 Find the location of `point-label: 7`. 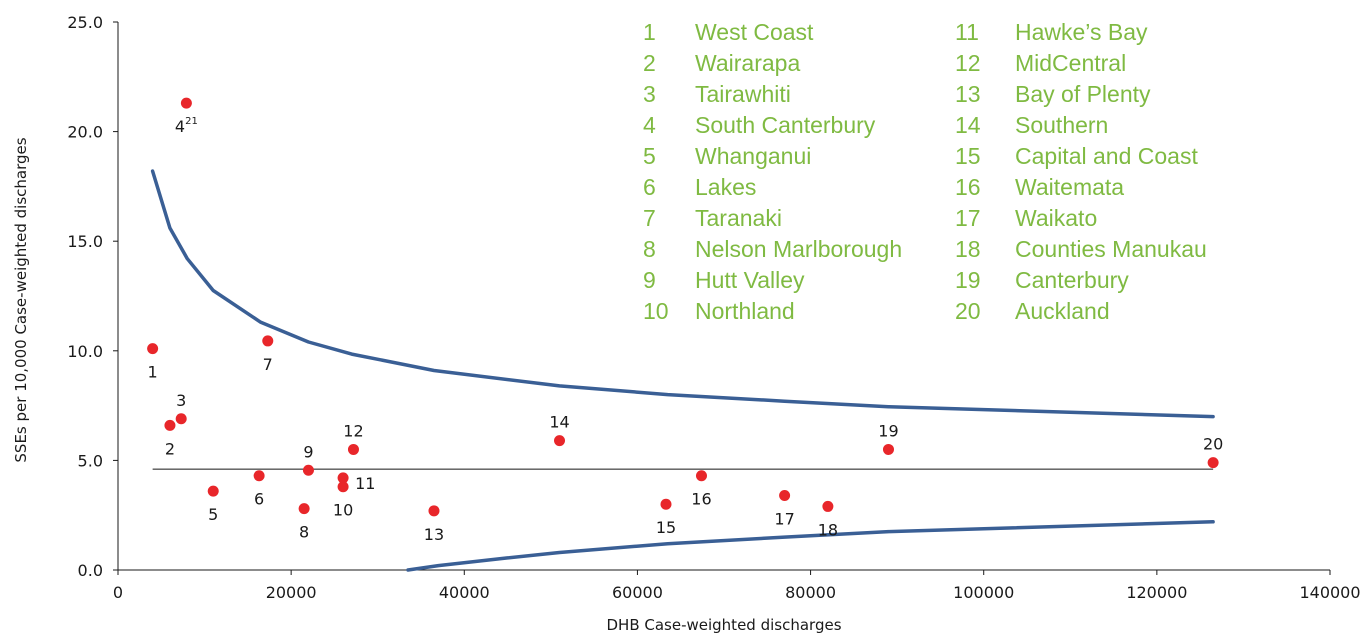

point-label: 7 is located at coordinates (268, 364).